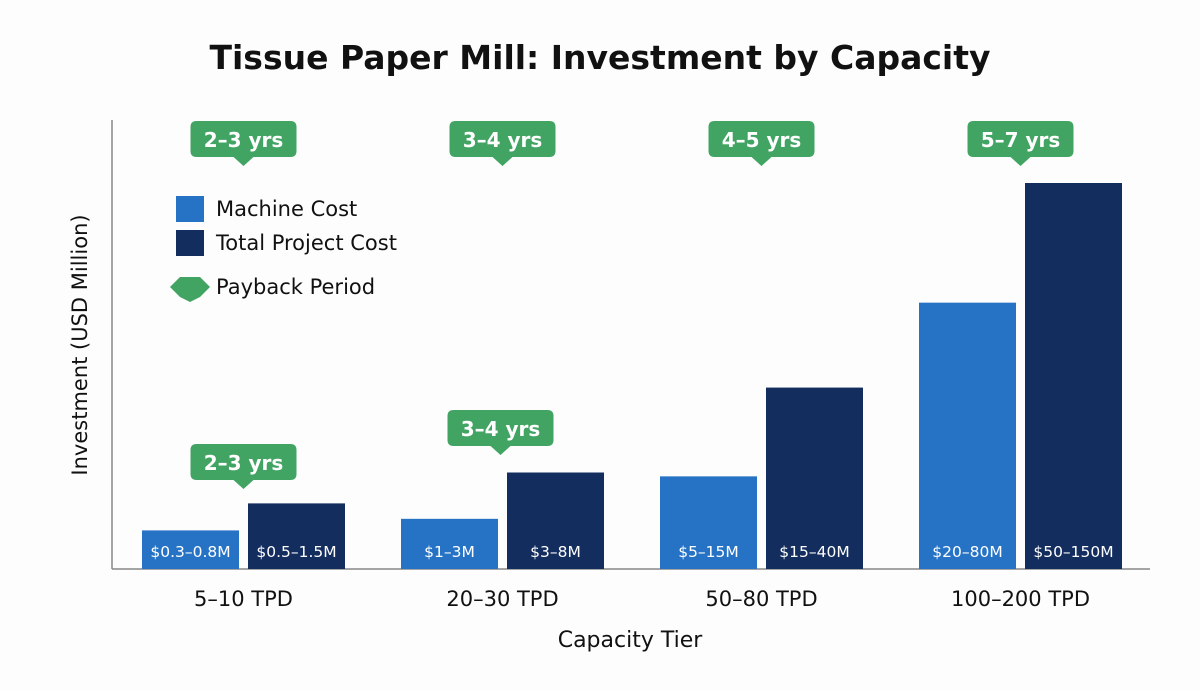  I want to click on legend-item-total-cost: Total Project Cost, so click(286, 243).